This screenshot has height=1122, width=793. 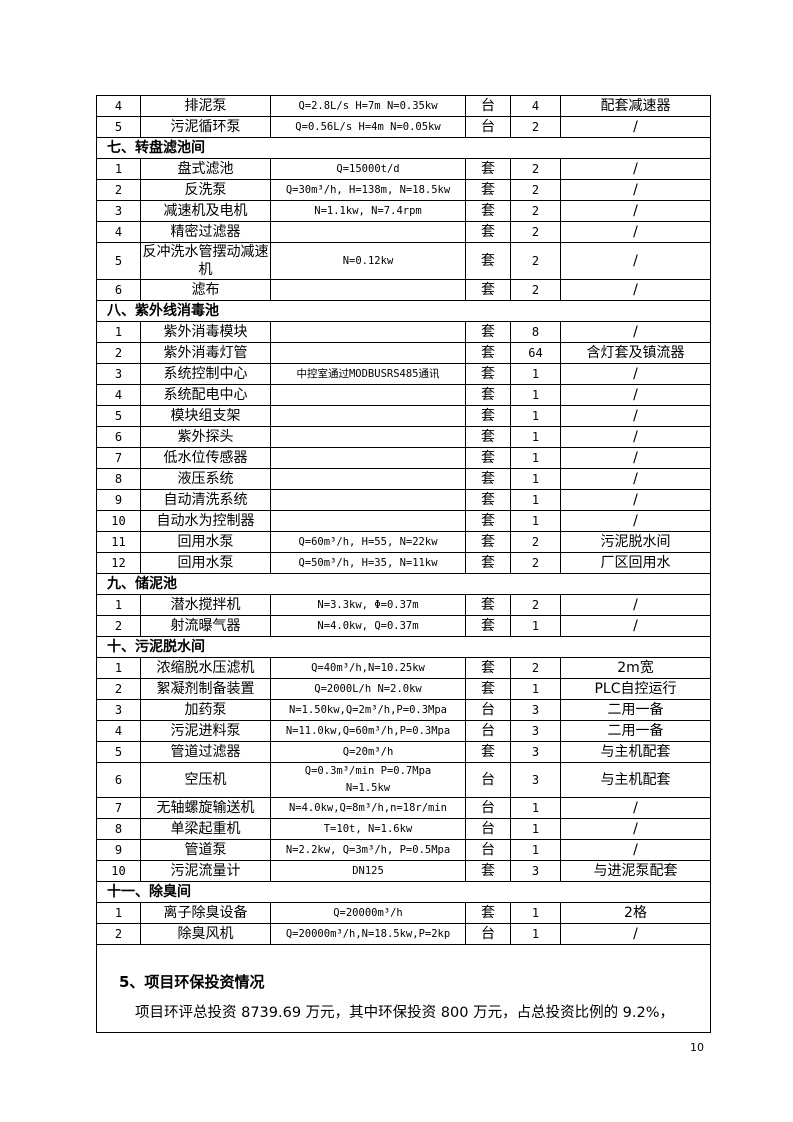 What do you see at coordinates (535, 332) in the screenshot?
I see `quantity: 8` at bounding box center [535, 332].